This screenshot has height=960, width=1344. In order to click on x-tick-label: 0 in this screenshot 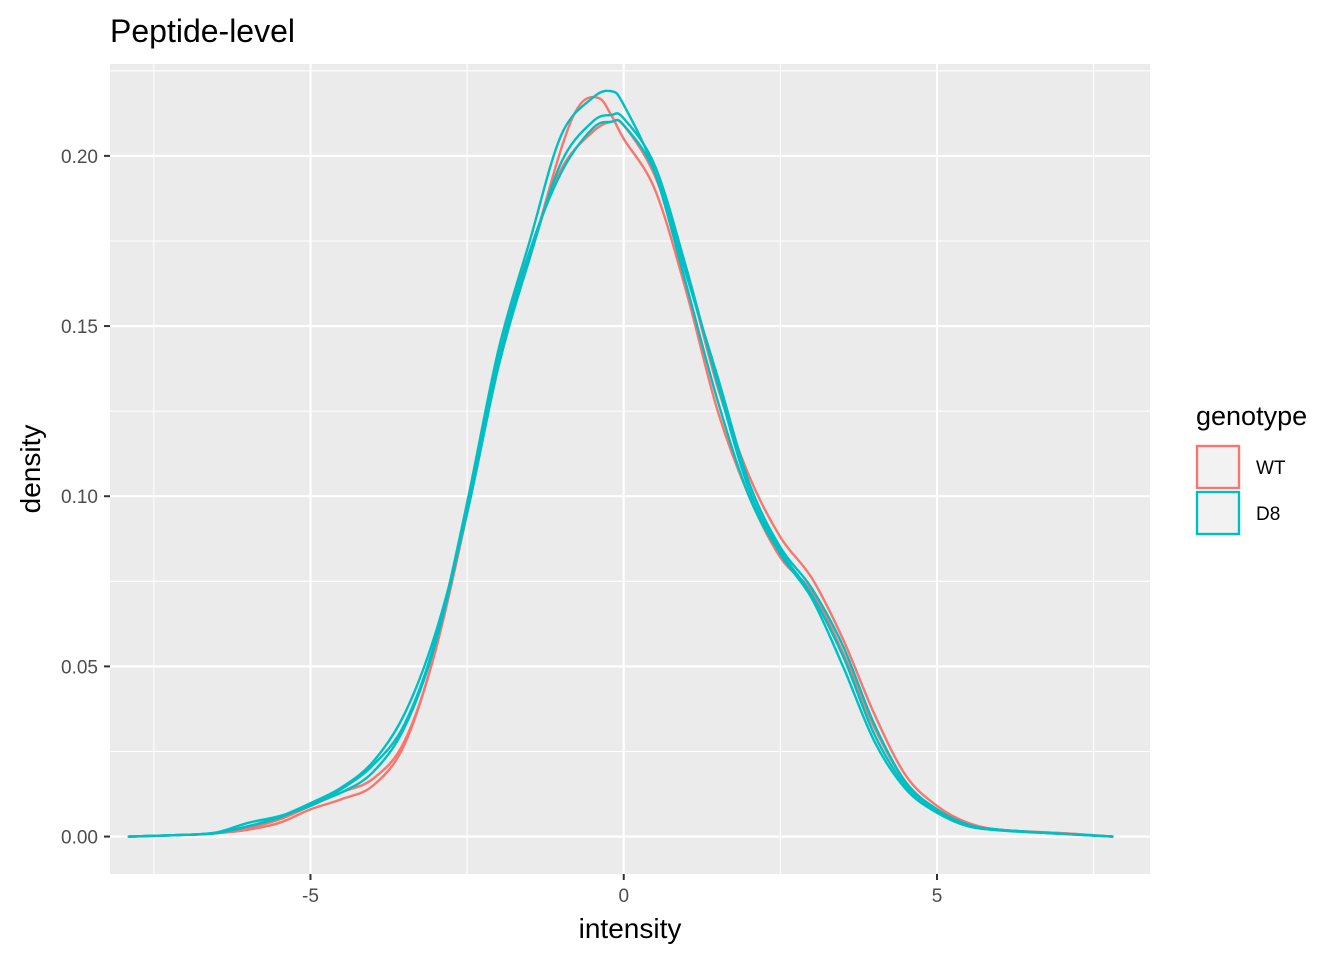, I will do `click(623, 896)`.